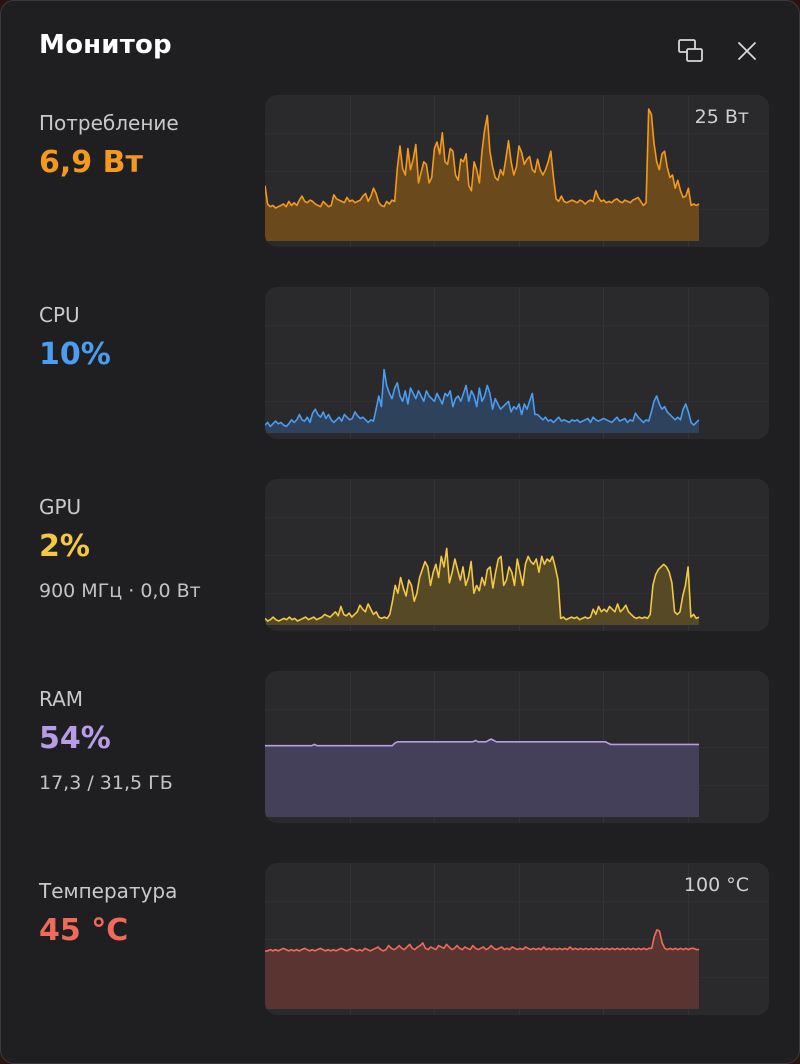 This screenshot has width=800, height=1064. Describe the element at coordinates (109, 123) in the screenshot. I see `power-label: Потребление` at that location.